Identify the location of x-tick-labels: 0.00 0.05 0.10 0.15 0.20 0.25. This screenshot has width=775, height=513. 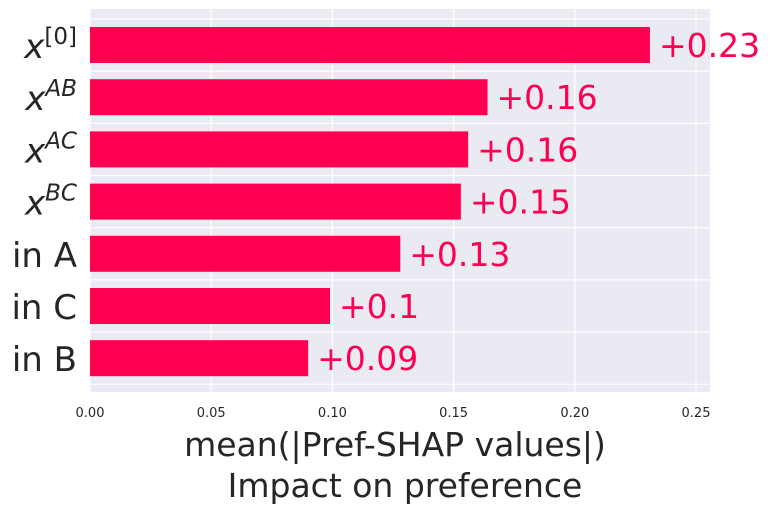
(393, 413).